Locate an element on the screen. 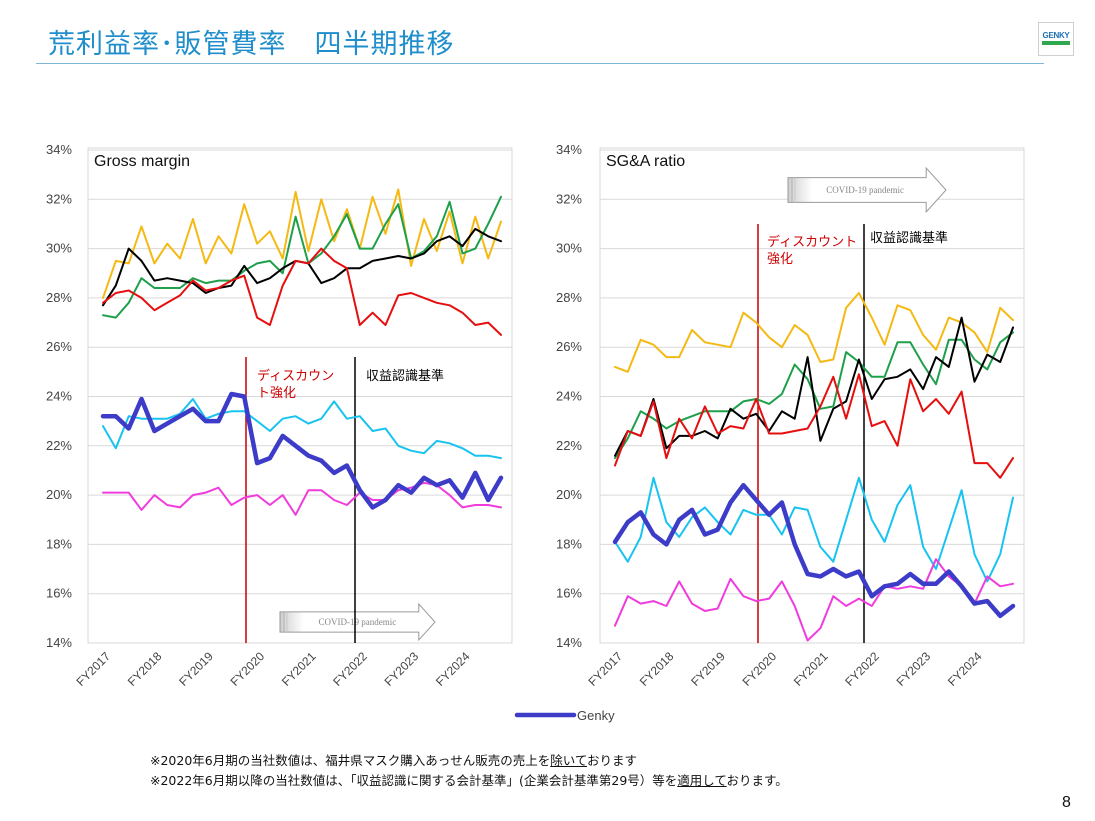  title-divider is located at coordinates (540, 63).